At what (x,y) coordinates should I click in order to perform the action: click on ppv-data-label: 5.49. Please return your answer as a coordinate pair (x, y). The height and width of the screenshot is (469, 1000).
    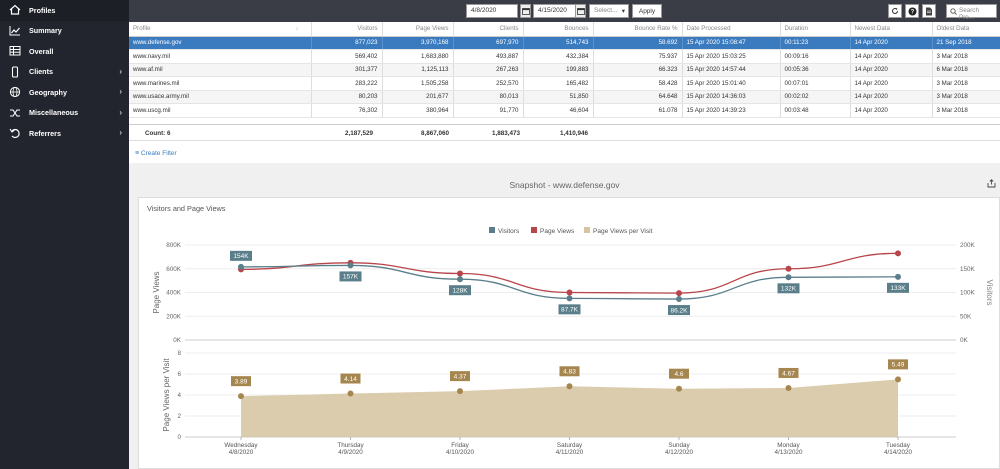
    Looking at the image, I should click on (898, 365).